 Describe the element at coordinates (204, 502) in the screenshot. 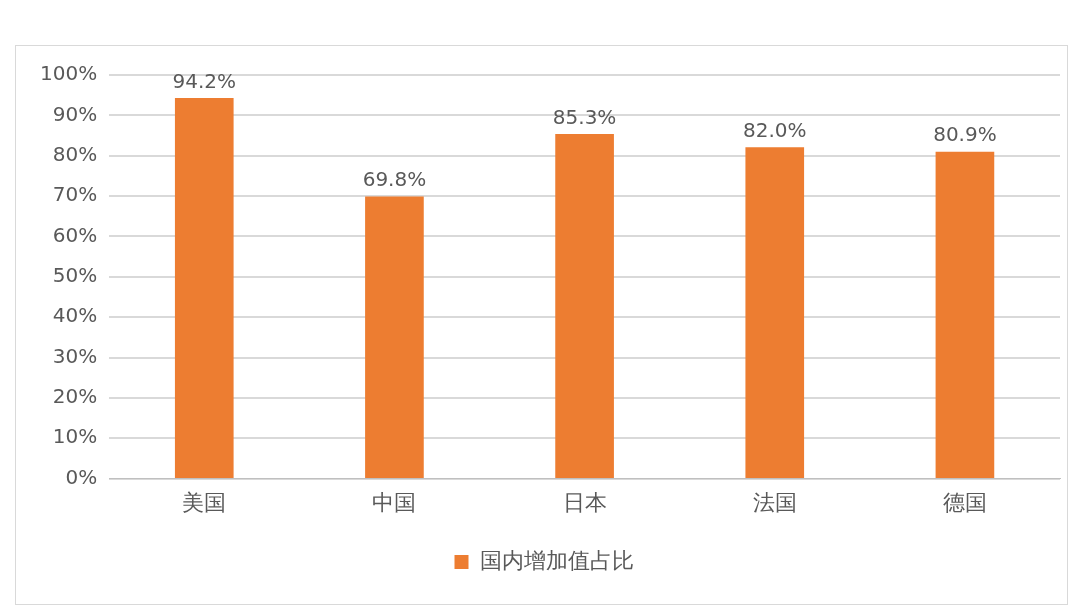

I see `x-tick-label: 美国` at that location.